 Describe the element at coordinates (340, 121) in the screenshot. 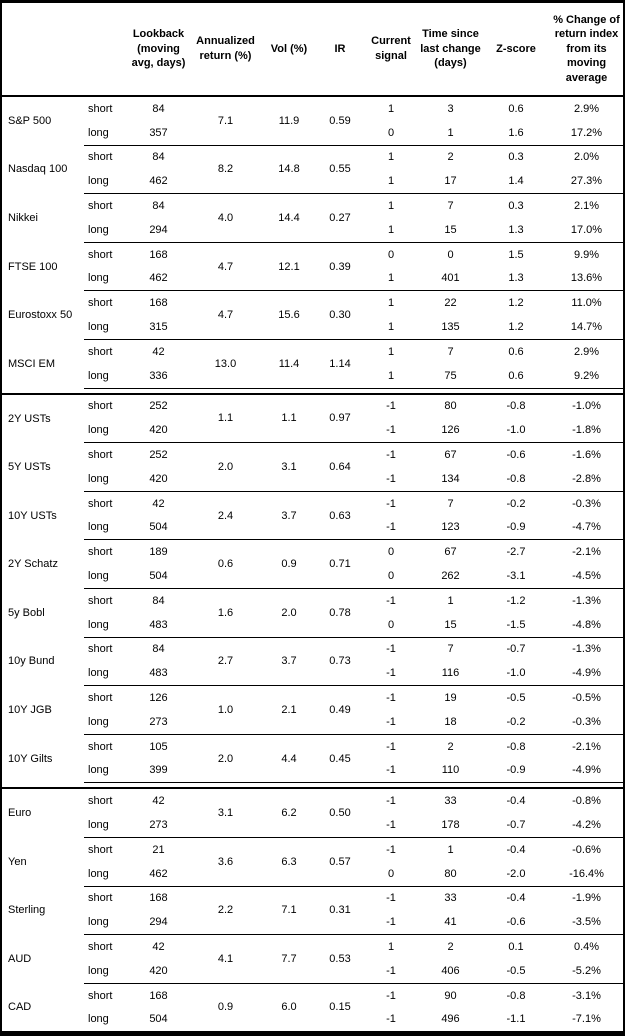

I see `ir-value: 0.59` at that location.